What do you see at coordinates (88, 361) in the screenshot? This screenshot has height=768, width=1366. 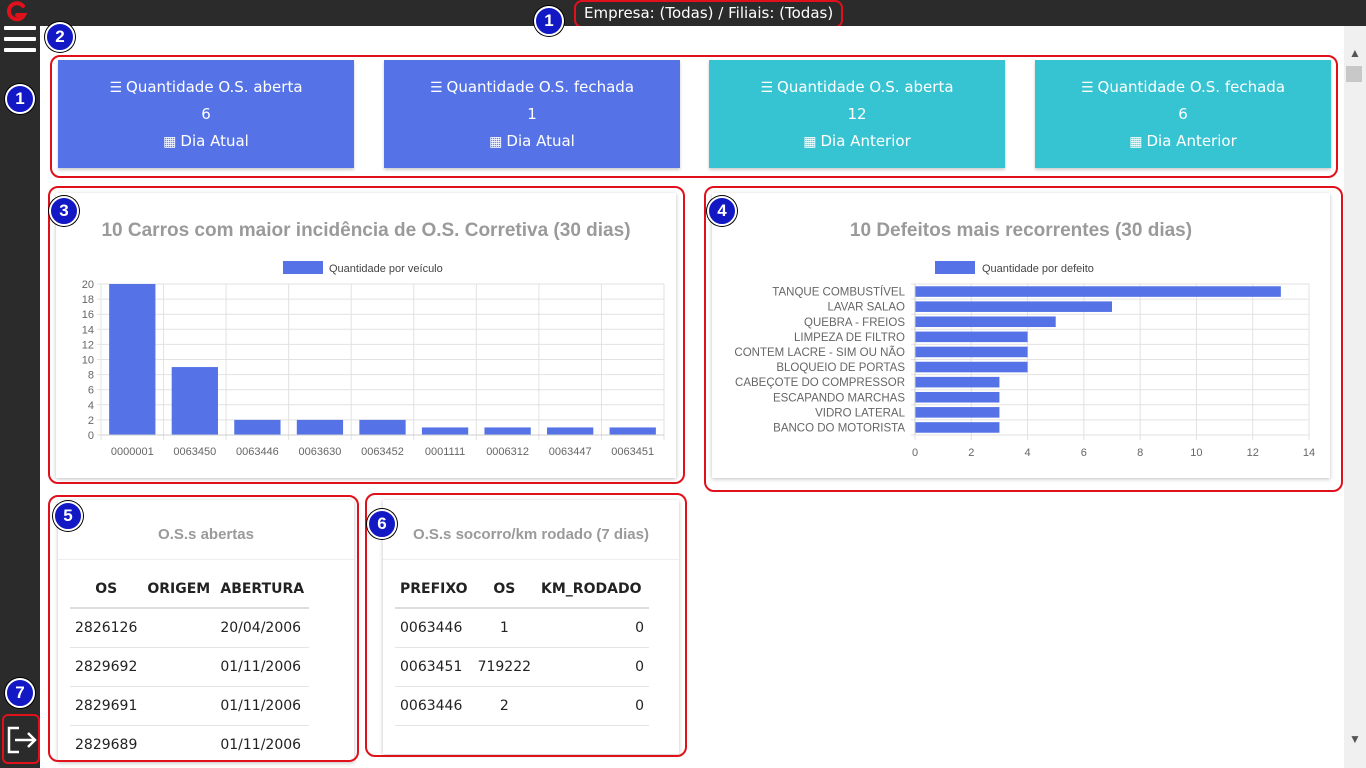 I see `y-tick-label: 10` at bounding box center [88, 361].